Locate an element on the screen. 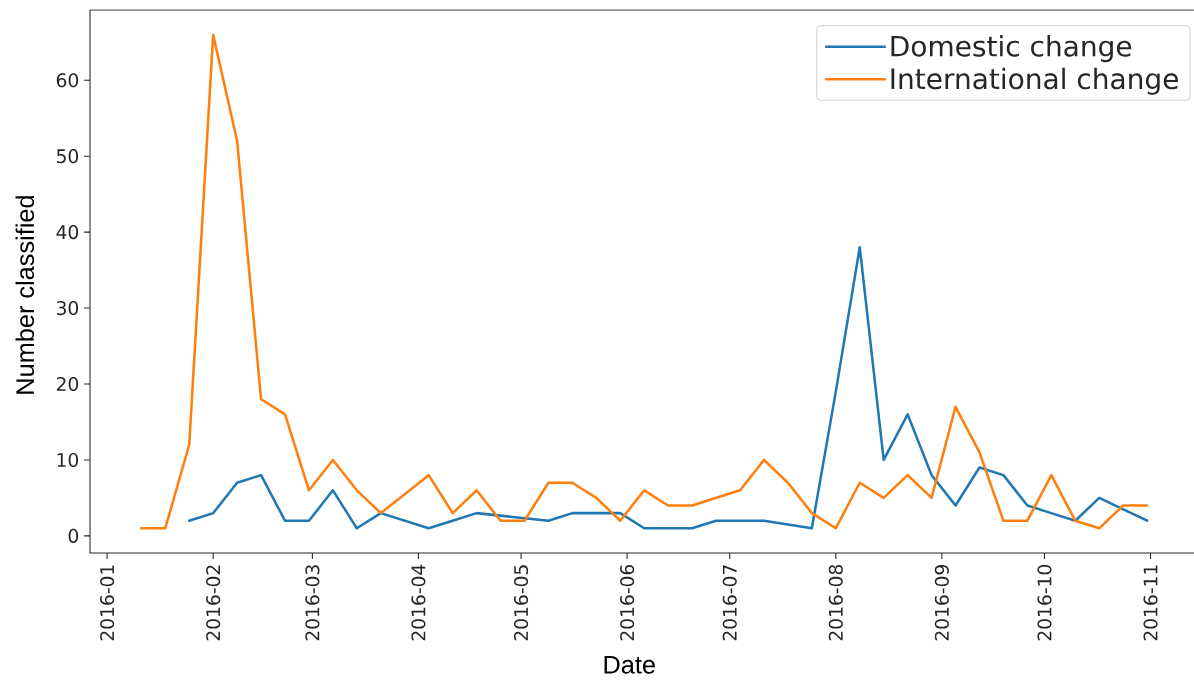 This screenshot has height=680, width=1194. x-tick-label: 2016-01 is located at coordinates (107, 603).